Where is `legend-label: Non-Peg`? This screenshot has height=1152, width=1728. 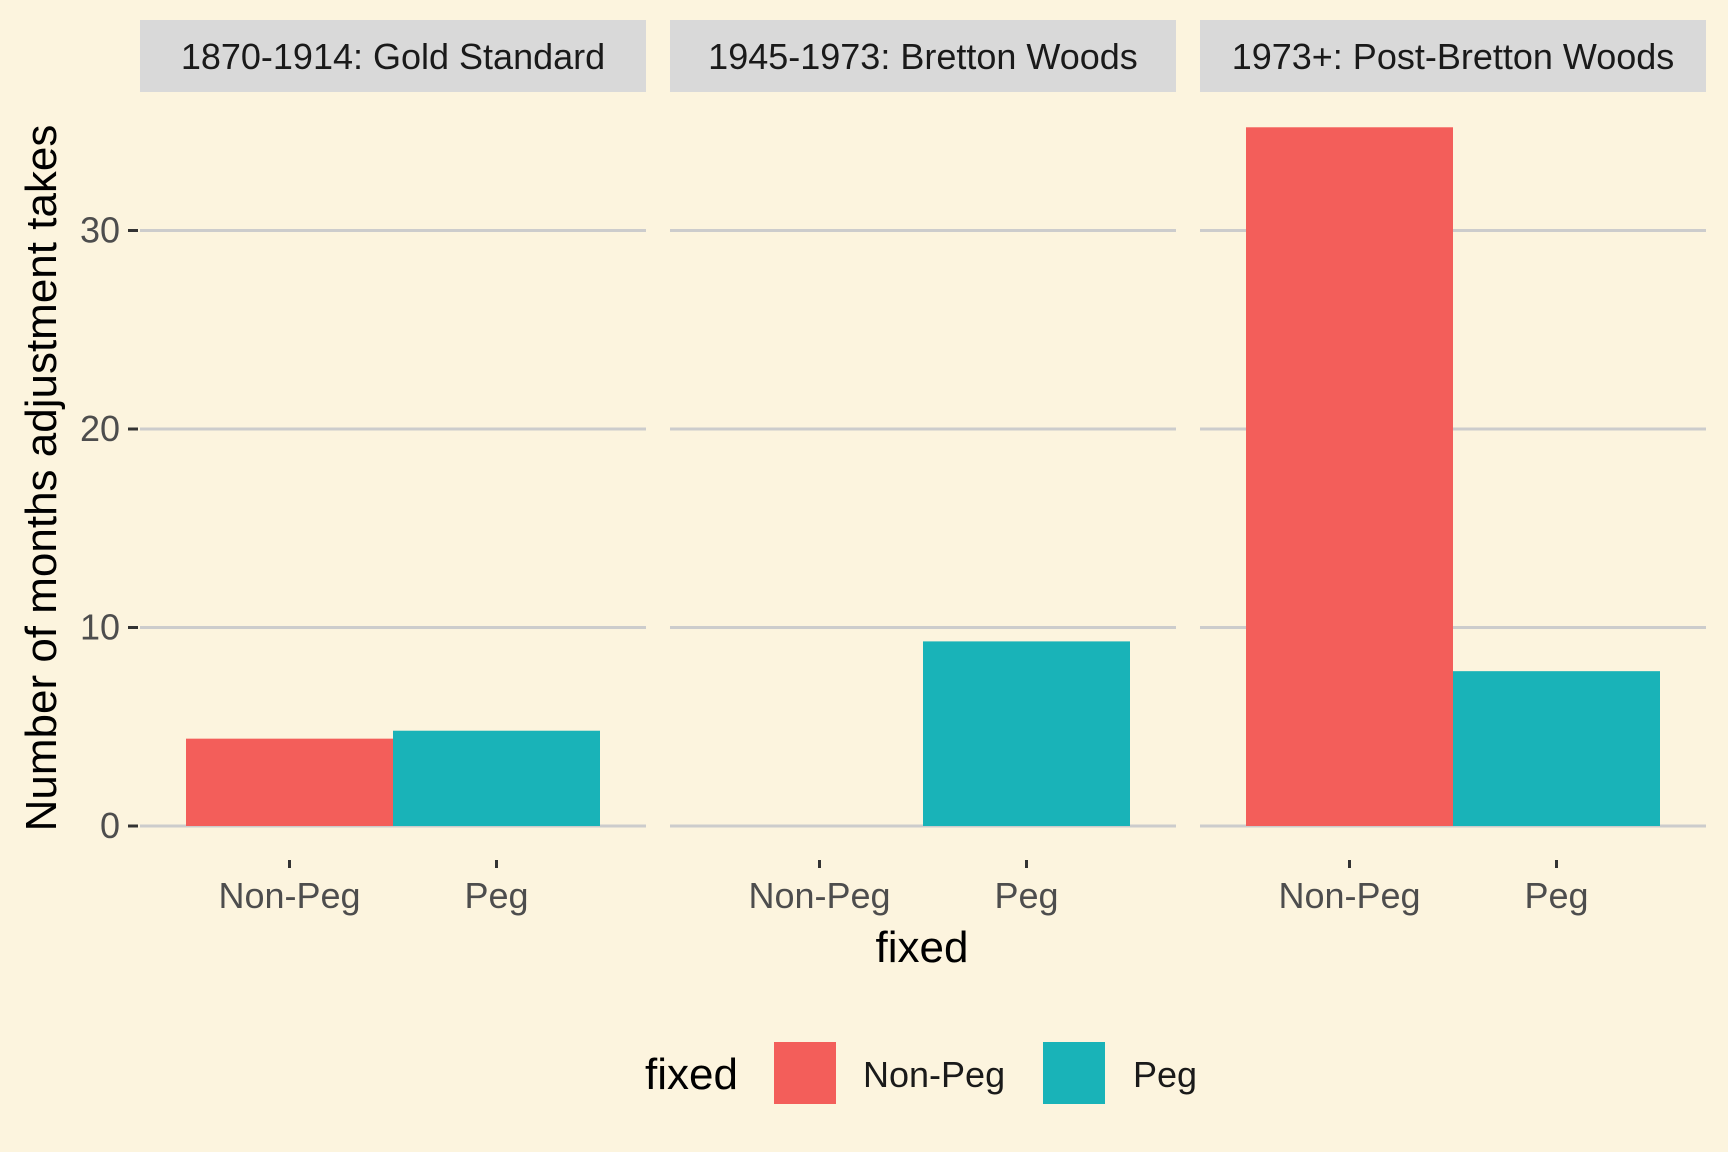 legend-label: Non-Peg is located at coordinates (934, 1074).